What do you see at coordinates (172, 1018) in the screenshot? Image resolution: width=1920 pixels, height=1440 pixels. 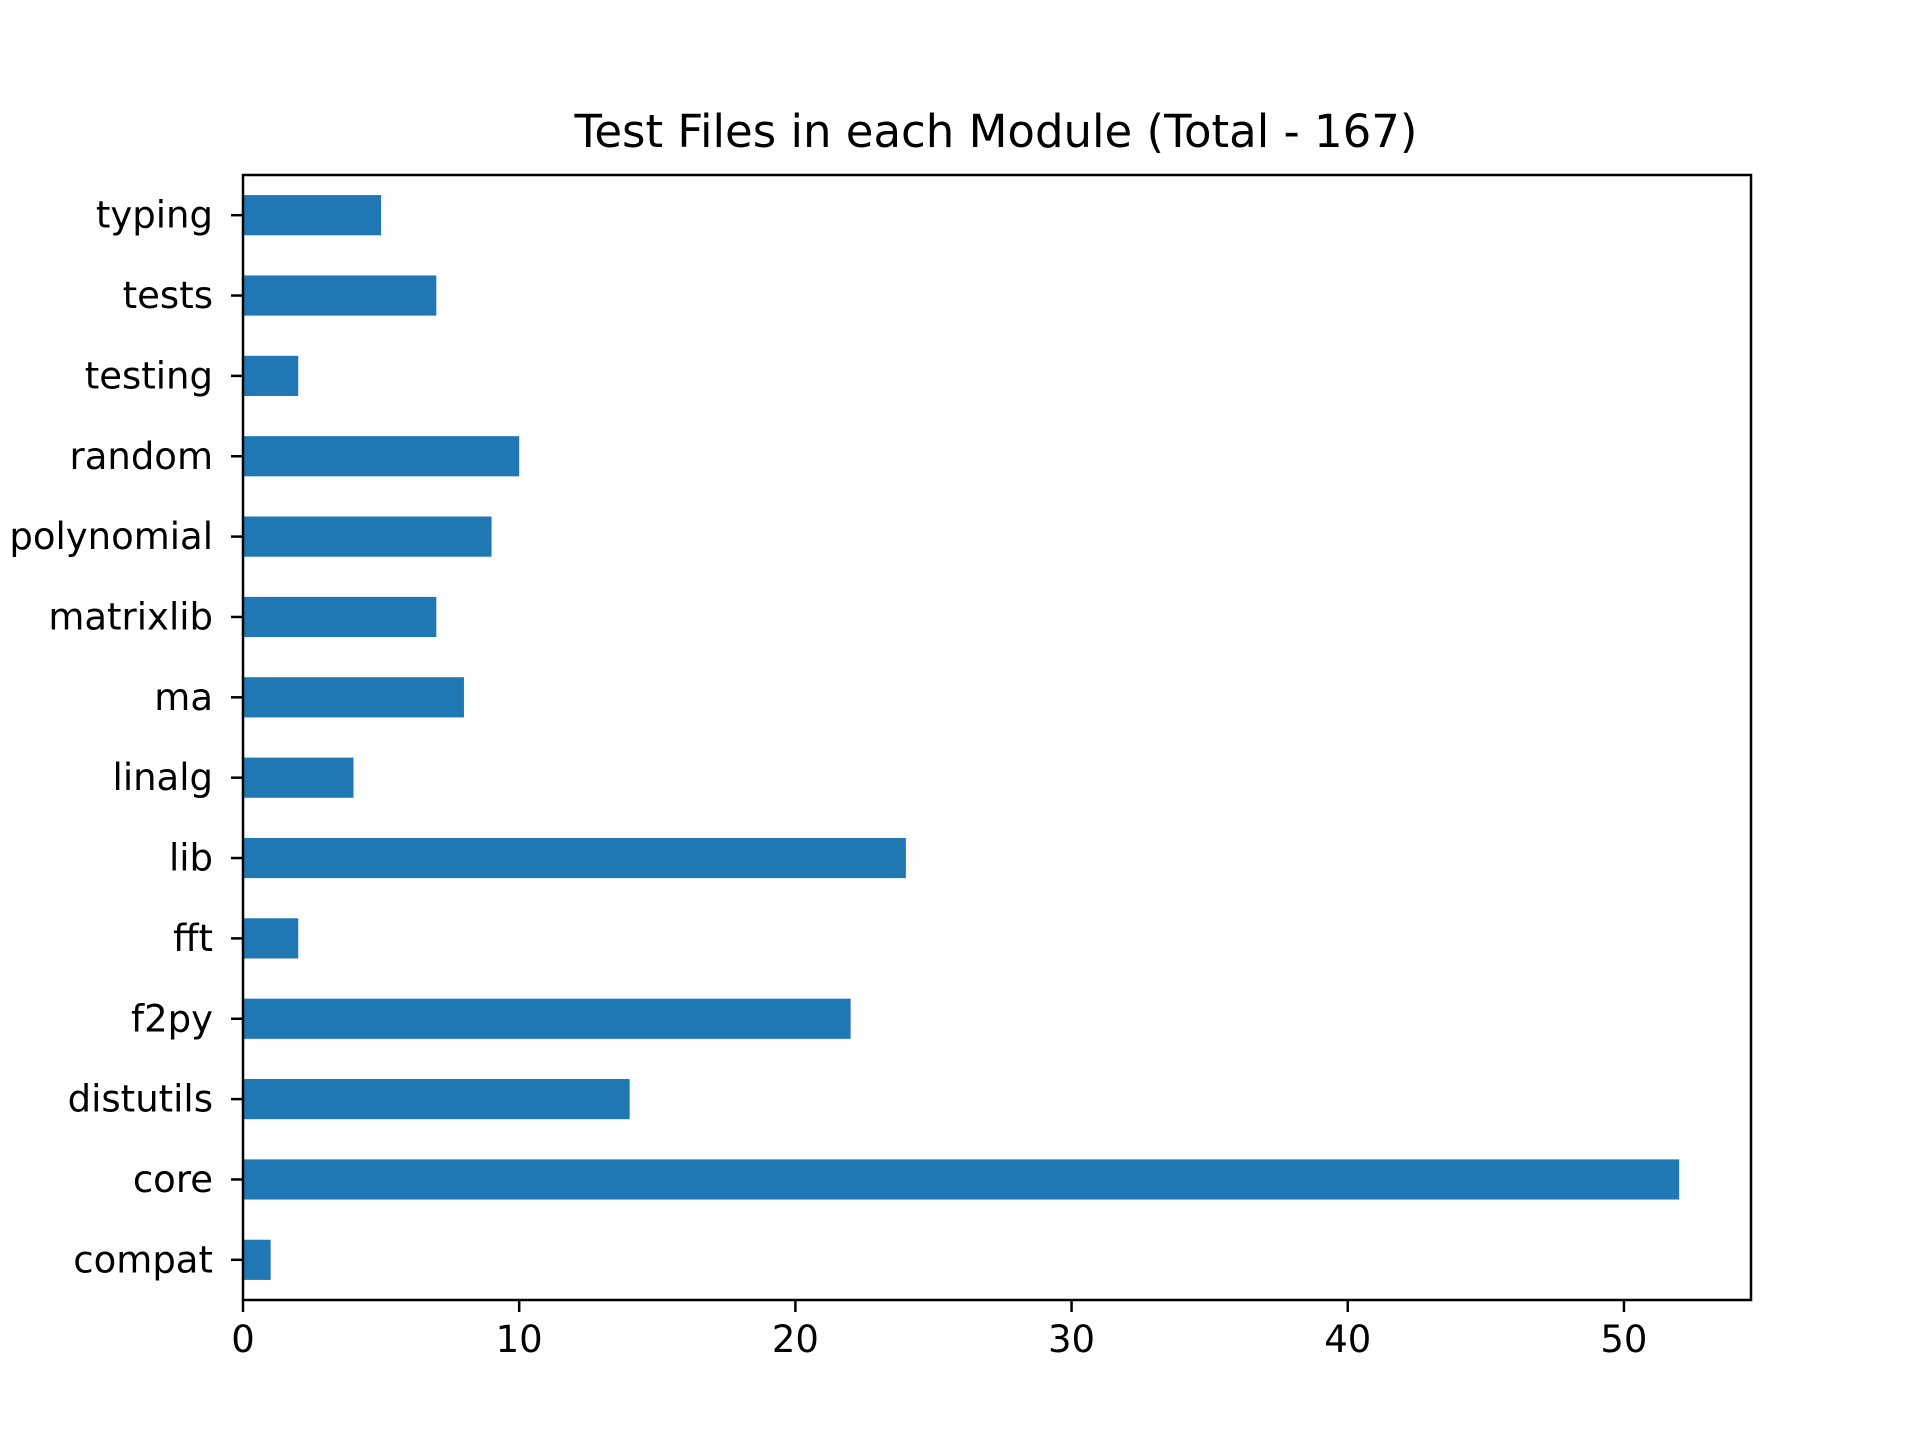 I see `y-tick-label: f2py` at bounding box center [172, 1018].